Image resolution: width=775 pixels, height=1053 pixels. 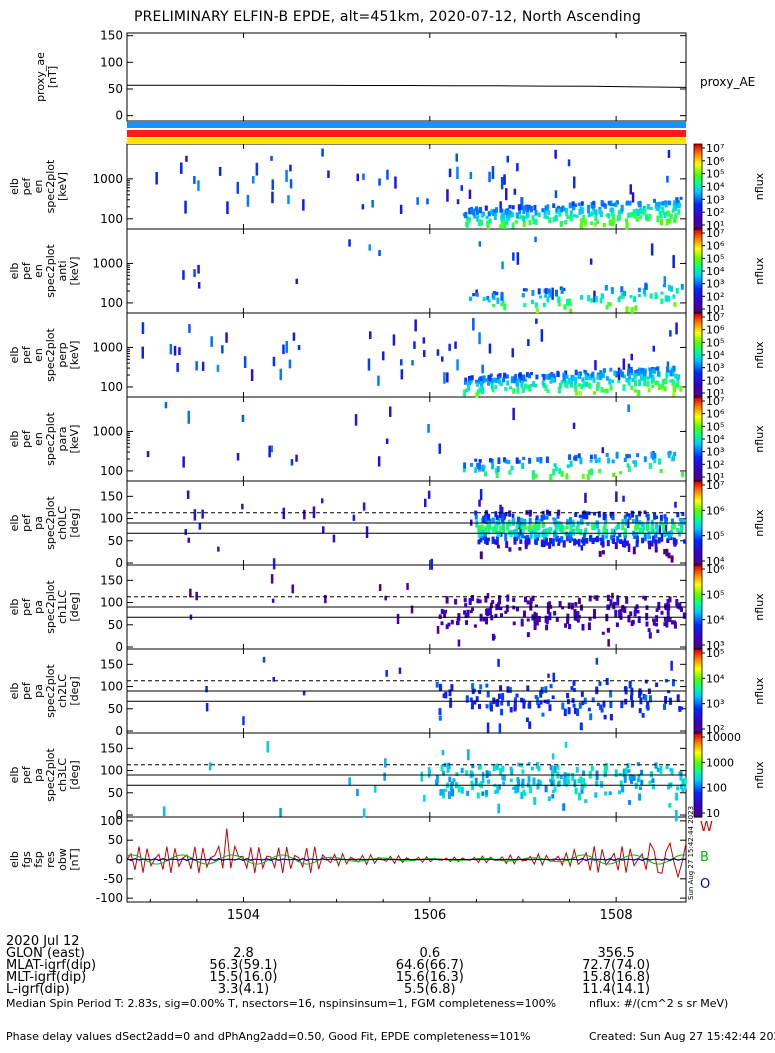 I want to click on colorbar-tick-label: 10⁵, so click(x=715, y=174).